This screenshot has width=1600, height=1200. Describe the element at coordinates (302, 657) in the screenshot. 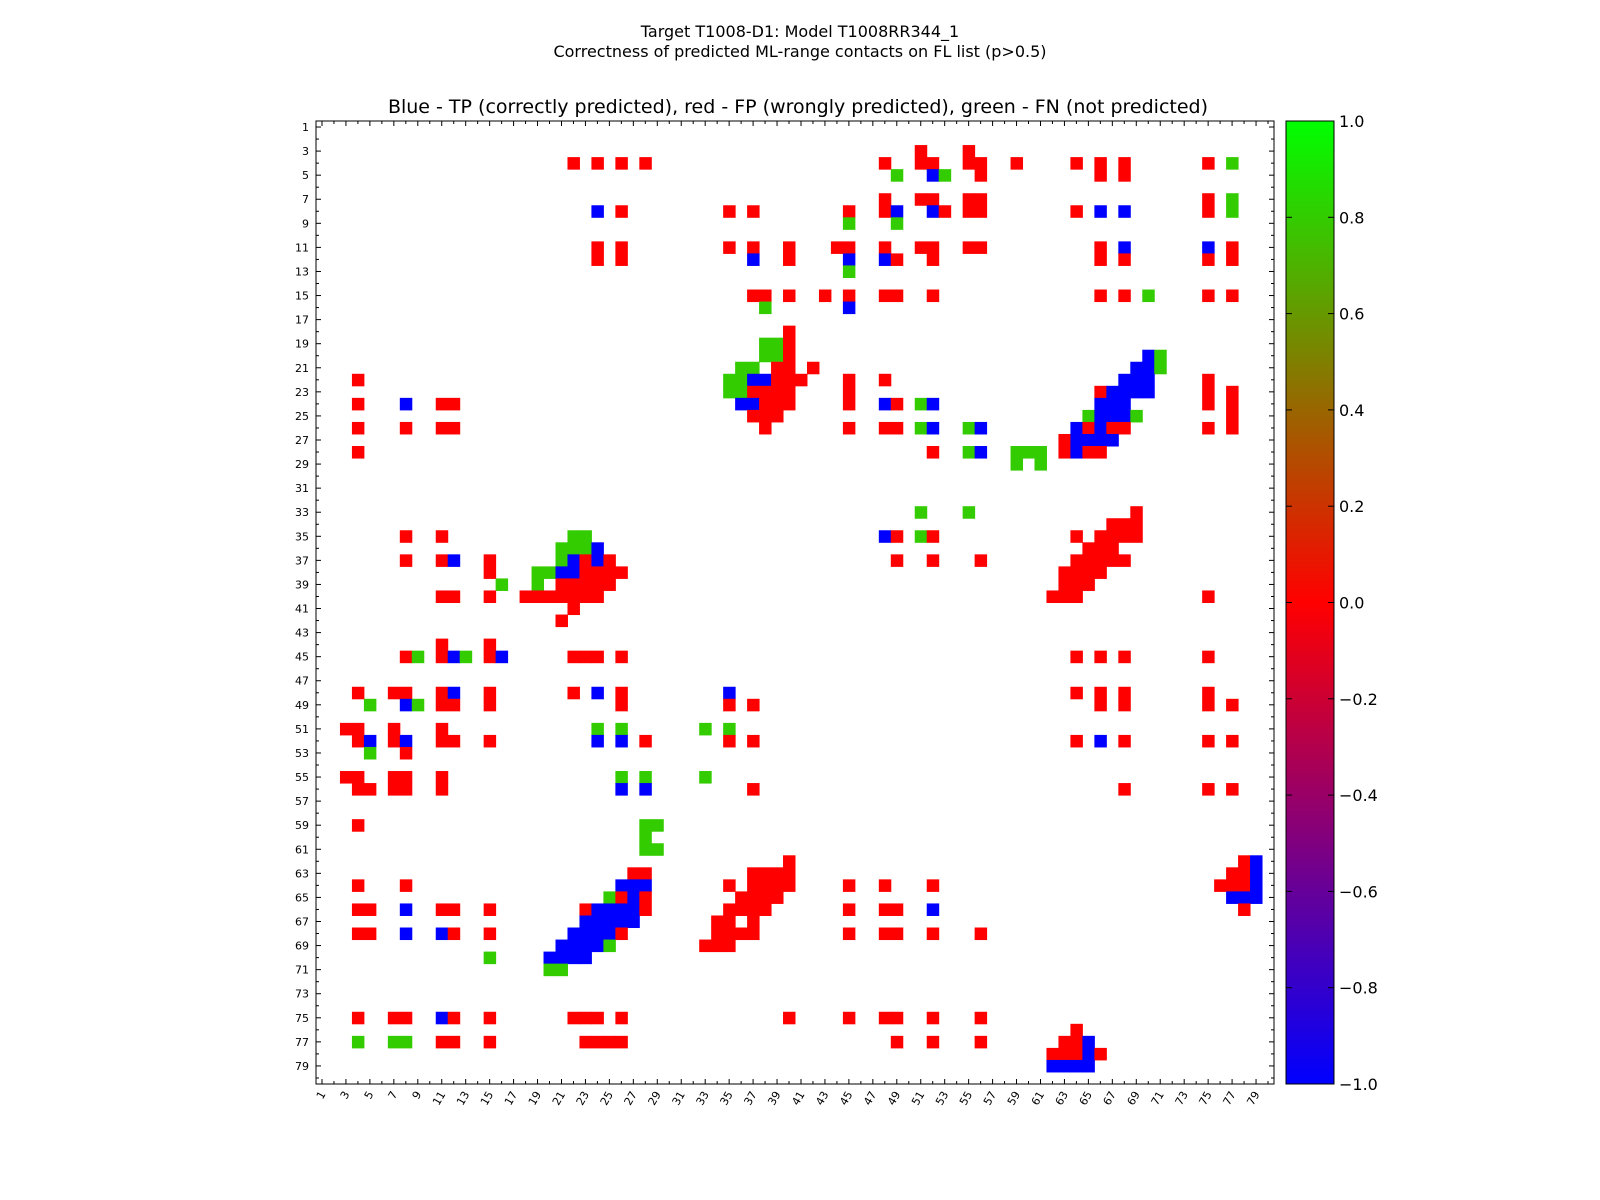

I see `y-tick-label: 45` at that location.